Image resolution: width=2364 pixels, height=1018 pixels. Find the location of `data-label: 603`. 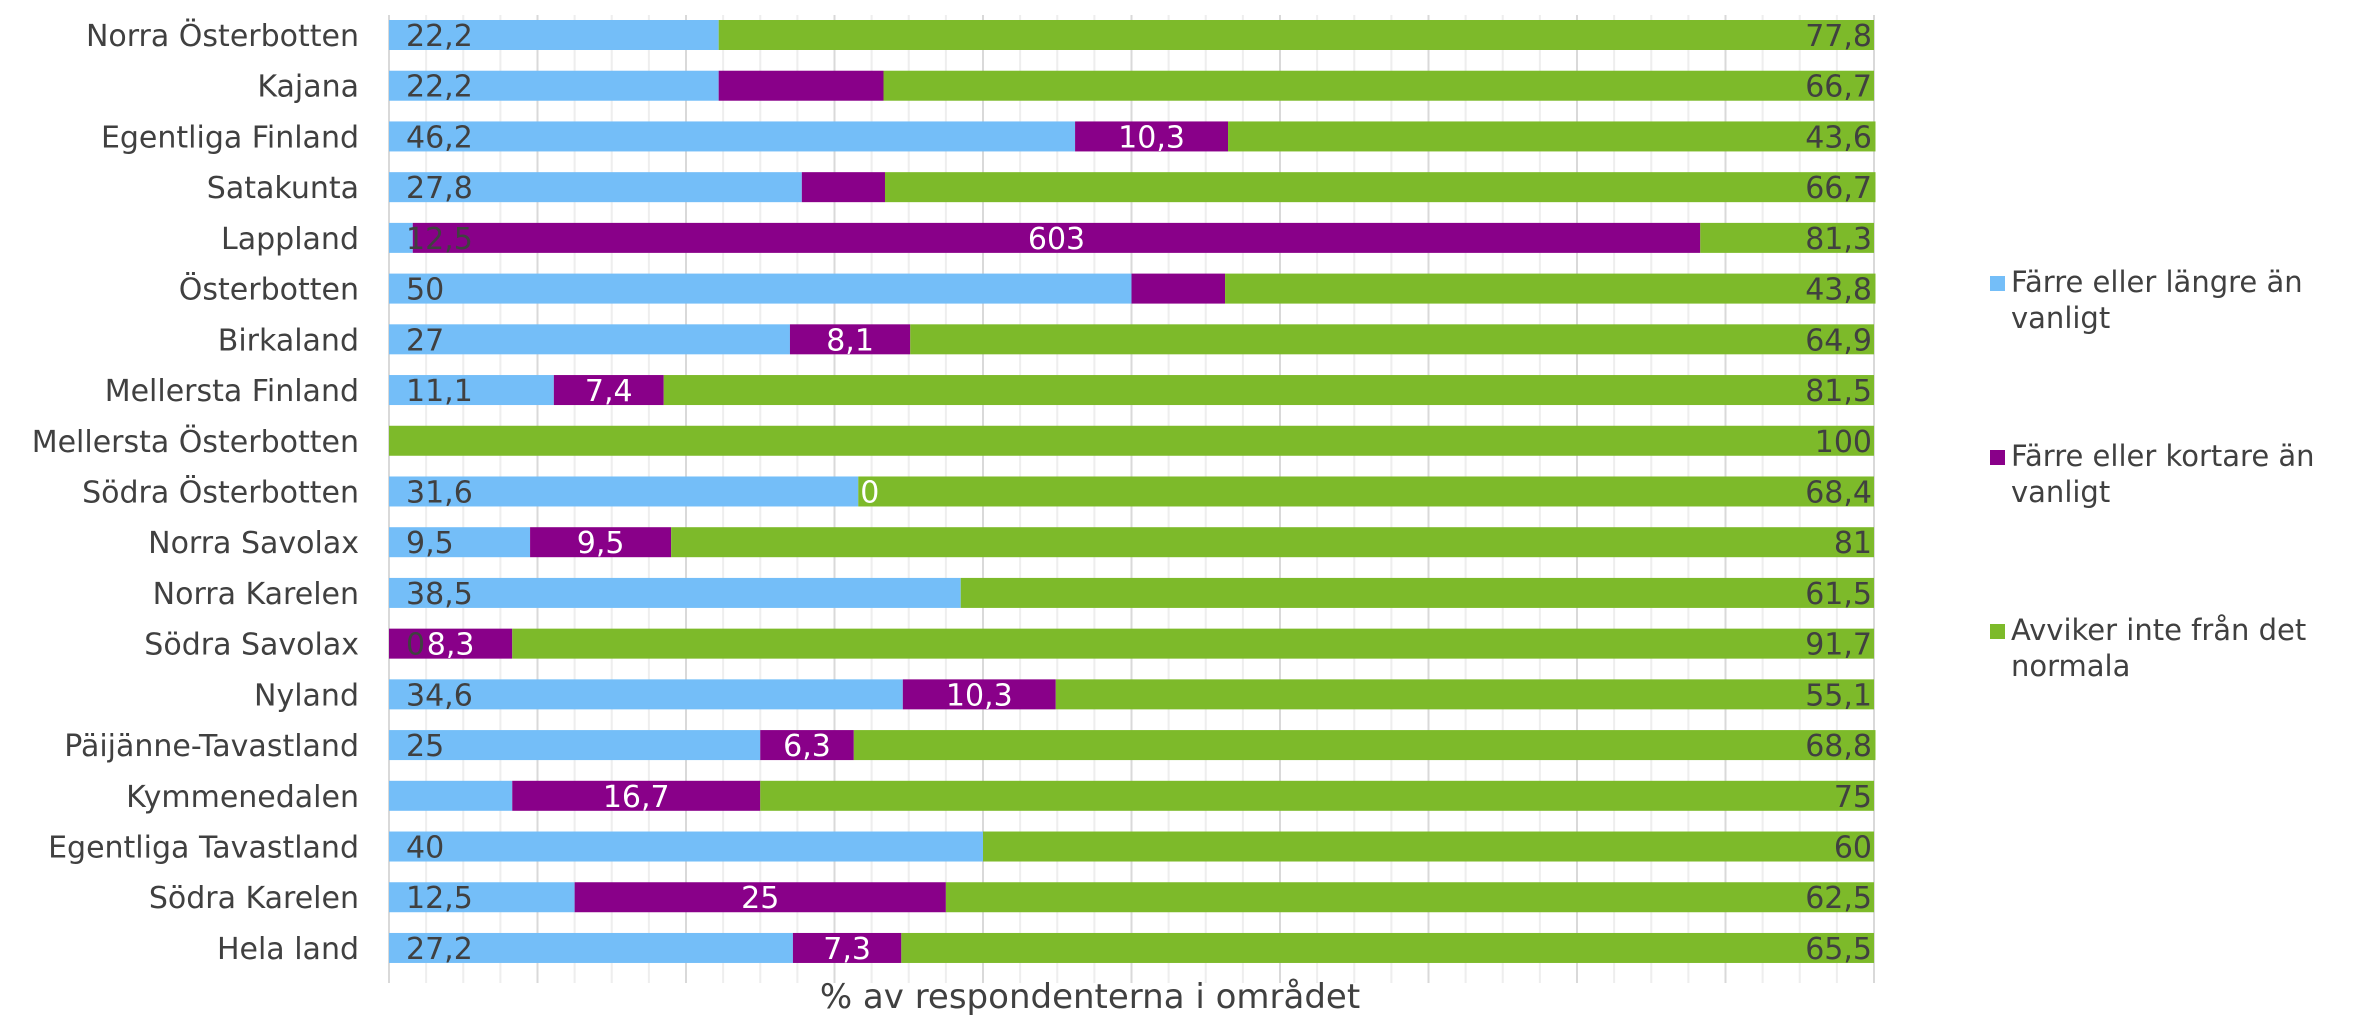

data-label: 603 is located at coordinates (1056, 239).